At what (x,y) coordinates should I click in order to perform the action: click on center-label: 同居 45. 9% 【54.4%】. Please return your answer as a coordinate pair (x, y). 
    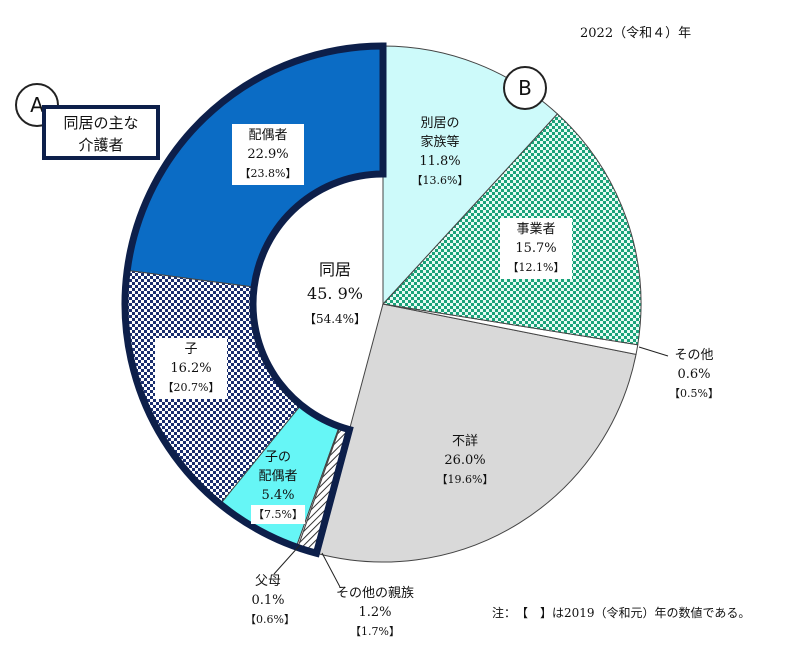
    Looking at the image, I should click on (335, 294).